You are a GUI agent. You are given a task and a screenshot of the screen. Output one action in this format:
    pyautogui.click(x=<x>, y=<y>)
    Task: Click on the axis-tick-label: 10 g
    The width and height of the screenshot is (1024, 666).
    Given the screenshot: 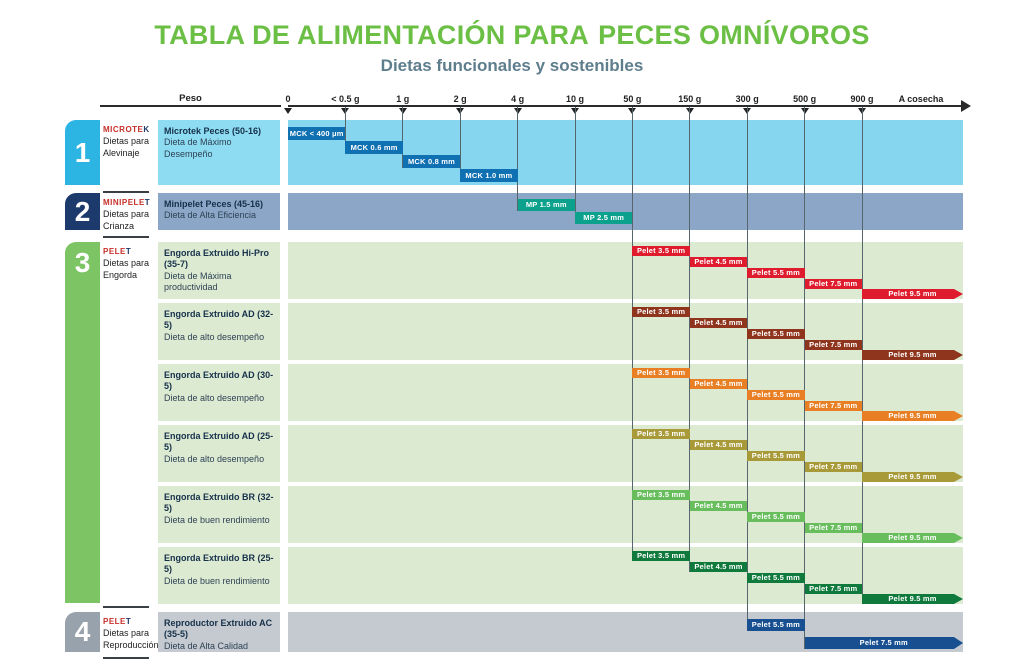 What is the action you would take?
    pyautogui.click(x=574, y=99)
    